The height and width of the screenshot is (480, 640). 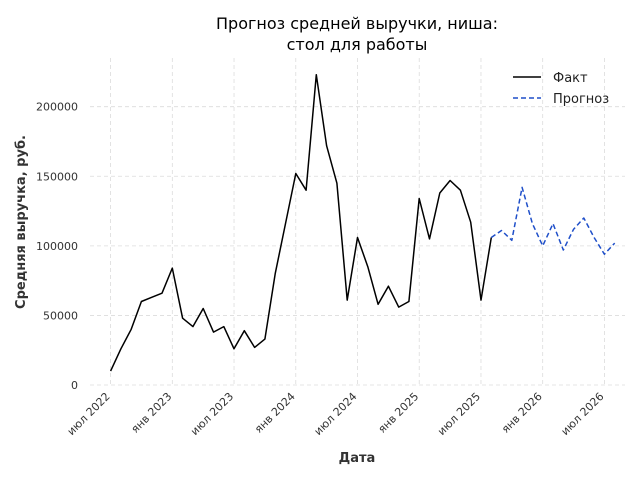 I want to click on x-tick-label: июл 2024, so click(x=336, y=414).